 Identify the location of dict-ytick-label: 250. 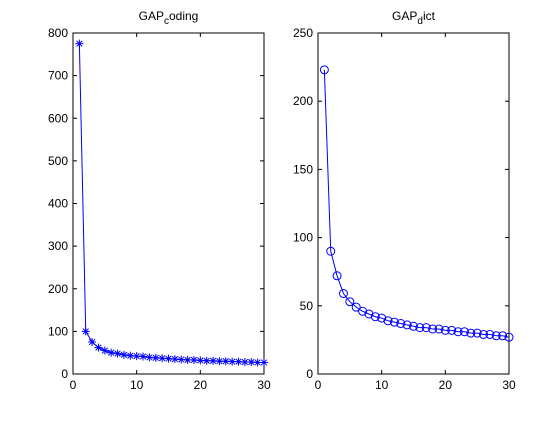
(303, 33).